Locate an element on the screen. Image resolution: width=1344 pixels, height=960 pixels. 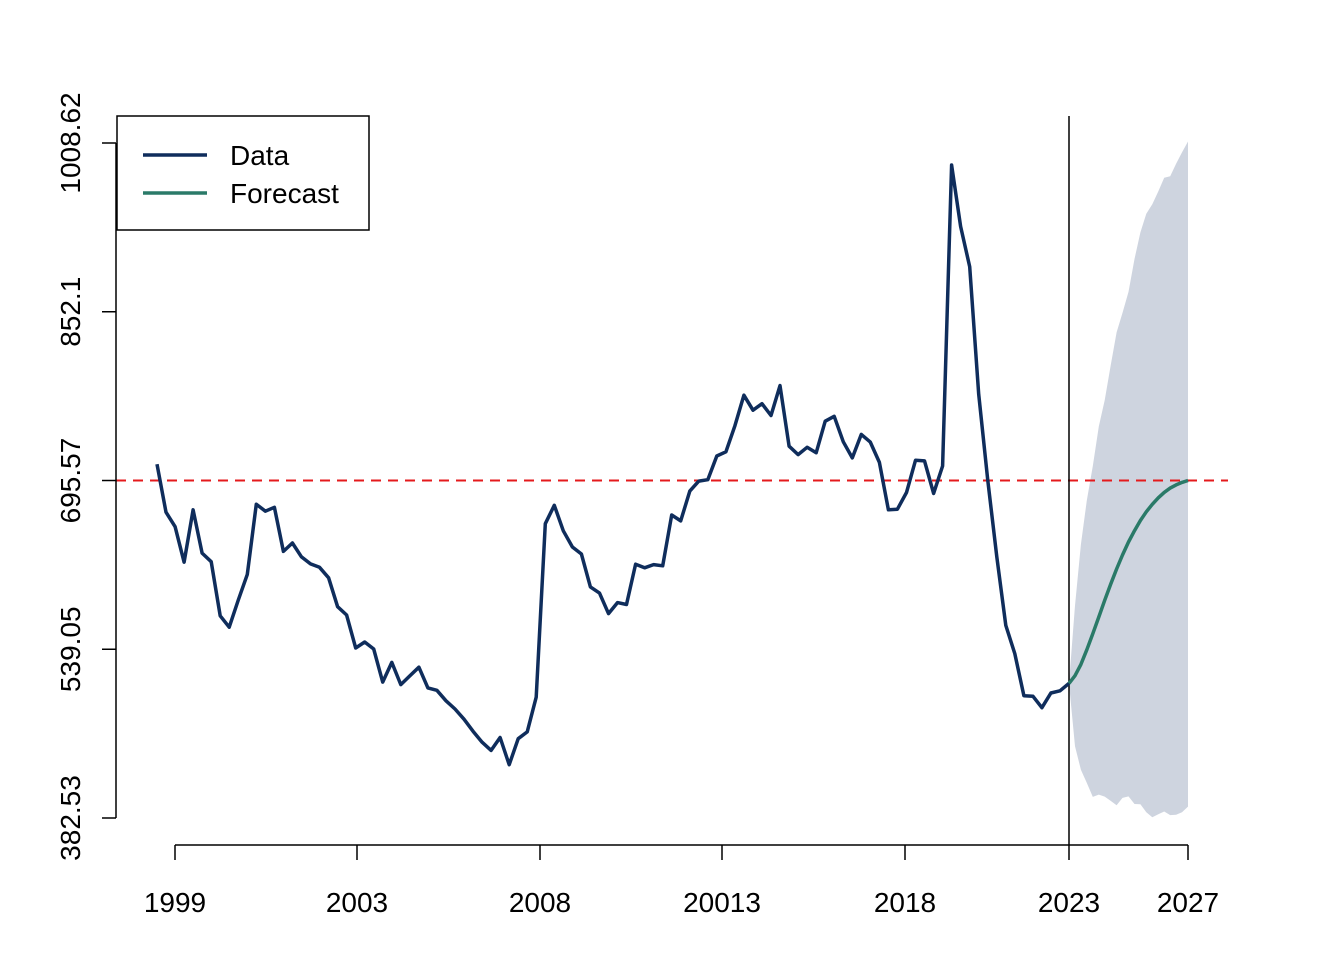
forecast-interval-layer is located at coordinates (1128, 479).